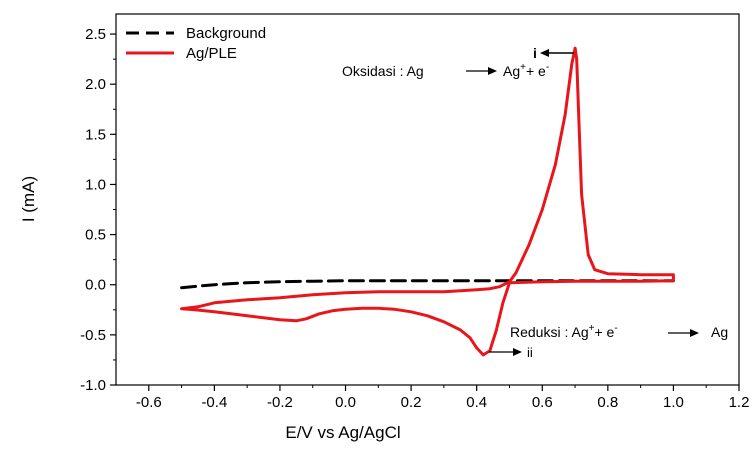  Describe the element at coordinates (564, 331) in the screenshot. I see `reduction-reactant: Reduksi : Ag++ e-` at that location.